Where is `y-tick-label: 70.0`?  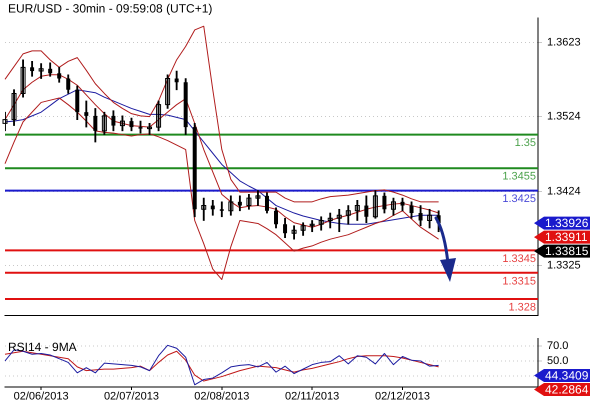
y-tick-label: 70.0 is located at coordinates (557, 346).